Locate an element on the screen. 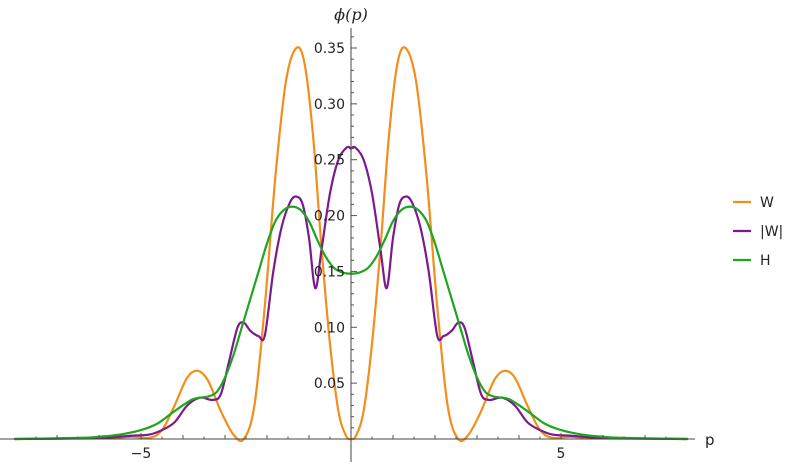  y-tick-label: 0.25 is located at coordinates (329, 161).